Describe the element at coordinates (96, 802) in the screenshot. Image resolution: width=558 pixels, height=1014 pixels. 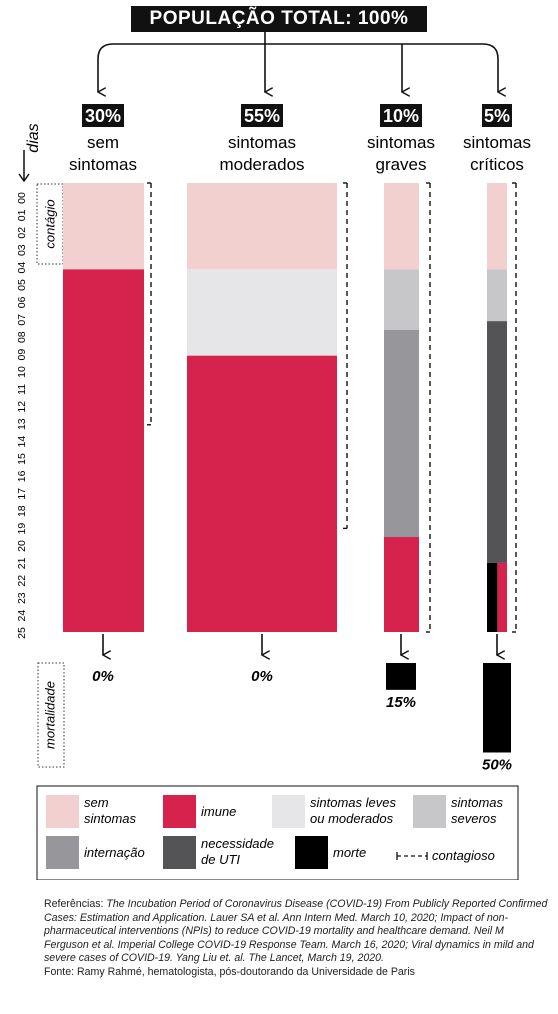
I see `legend-label-line1: sem` at that location.